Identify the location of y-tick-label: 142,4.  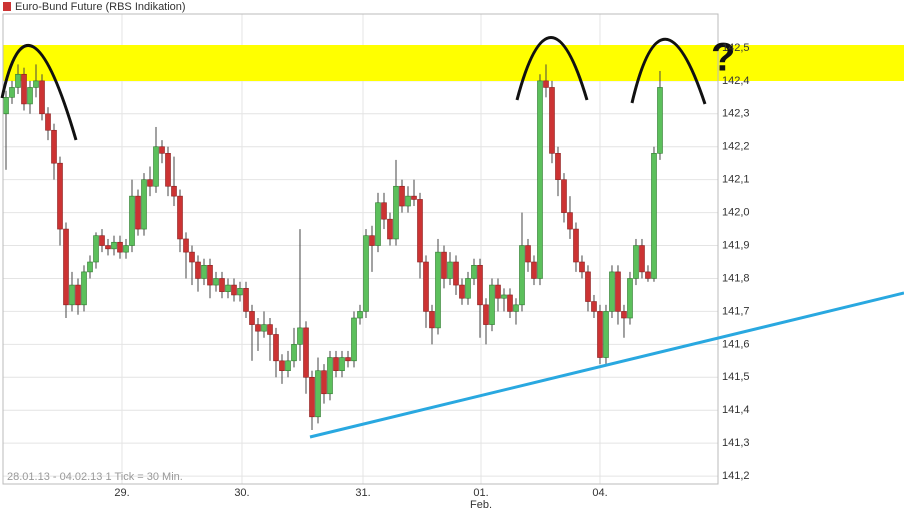
(736, 81).